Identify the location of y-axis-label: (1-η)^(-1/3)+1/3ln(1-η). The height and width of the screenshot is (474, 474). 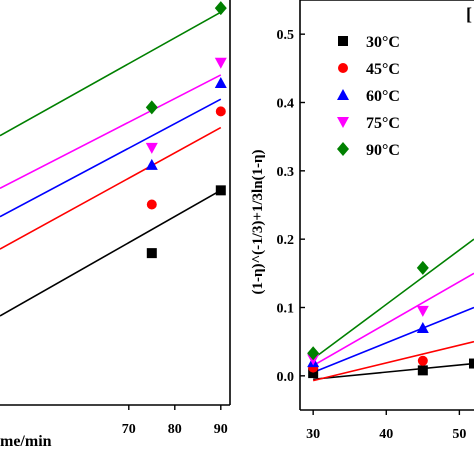
(258, 221).